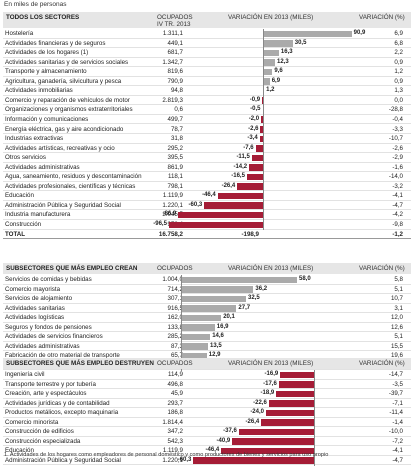 The image size is (414, 466). What do you see at coordinates (158, 138) in the screenshot?
I see `occupied-value: 31,8` at bounding box center [158, 138].